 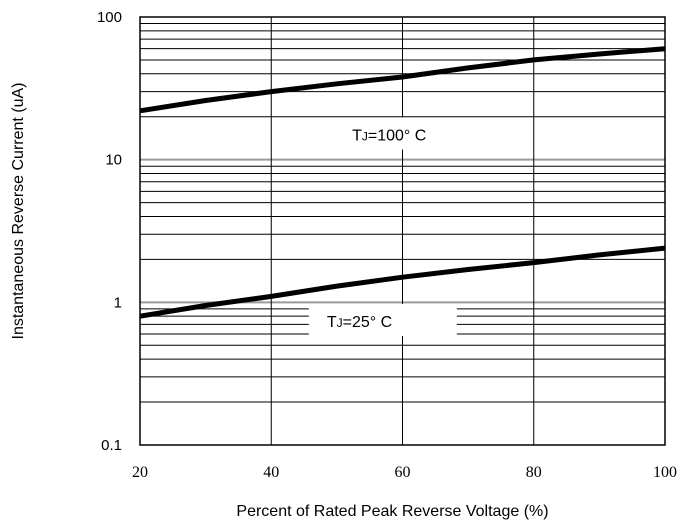 What do you see at coordinates (118, 302) in the screenshot?
I see `y-tick-label: 1` at bounding box center [118, 302].